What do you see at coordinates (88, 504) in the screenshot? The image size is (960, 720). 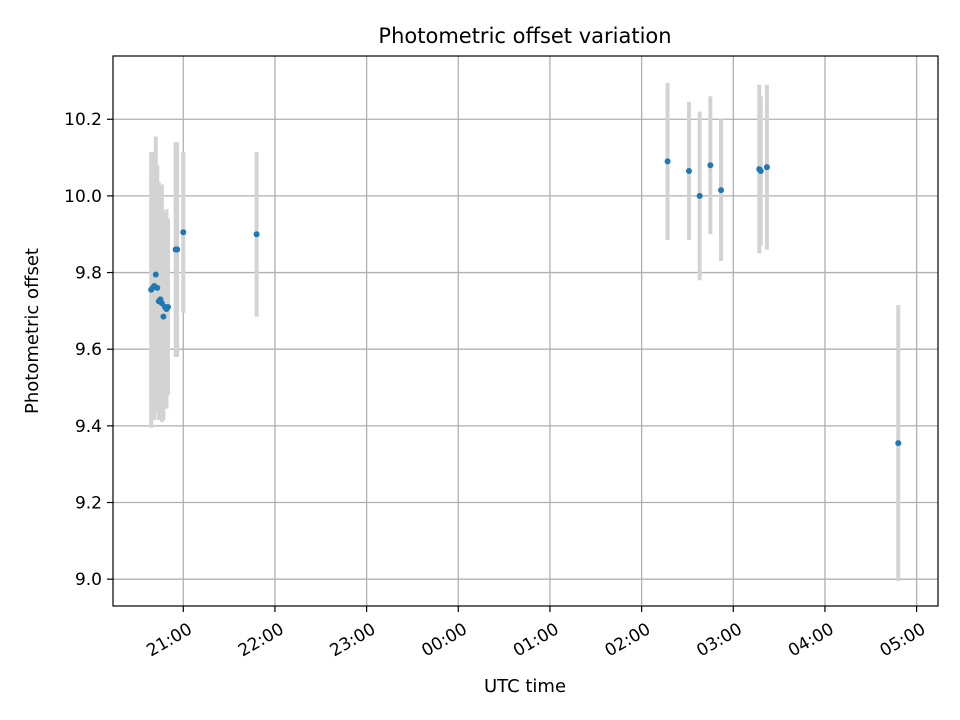 I see `y-tick-label: 9.2` at bounding box center [88, 504].